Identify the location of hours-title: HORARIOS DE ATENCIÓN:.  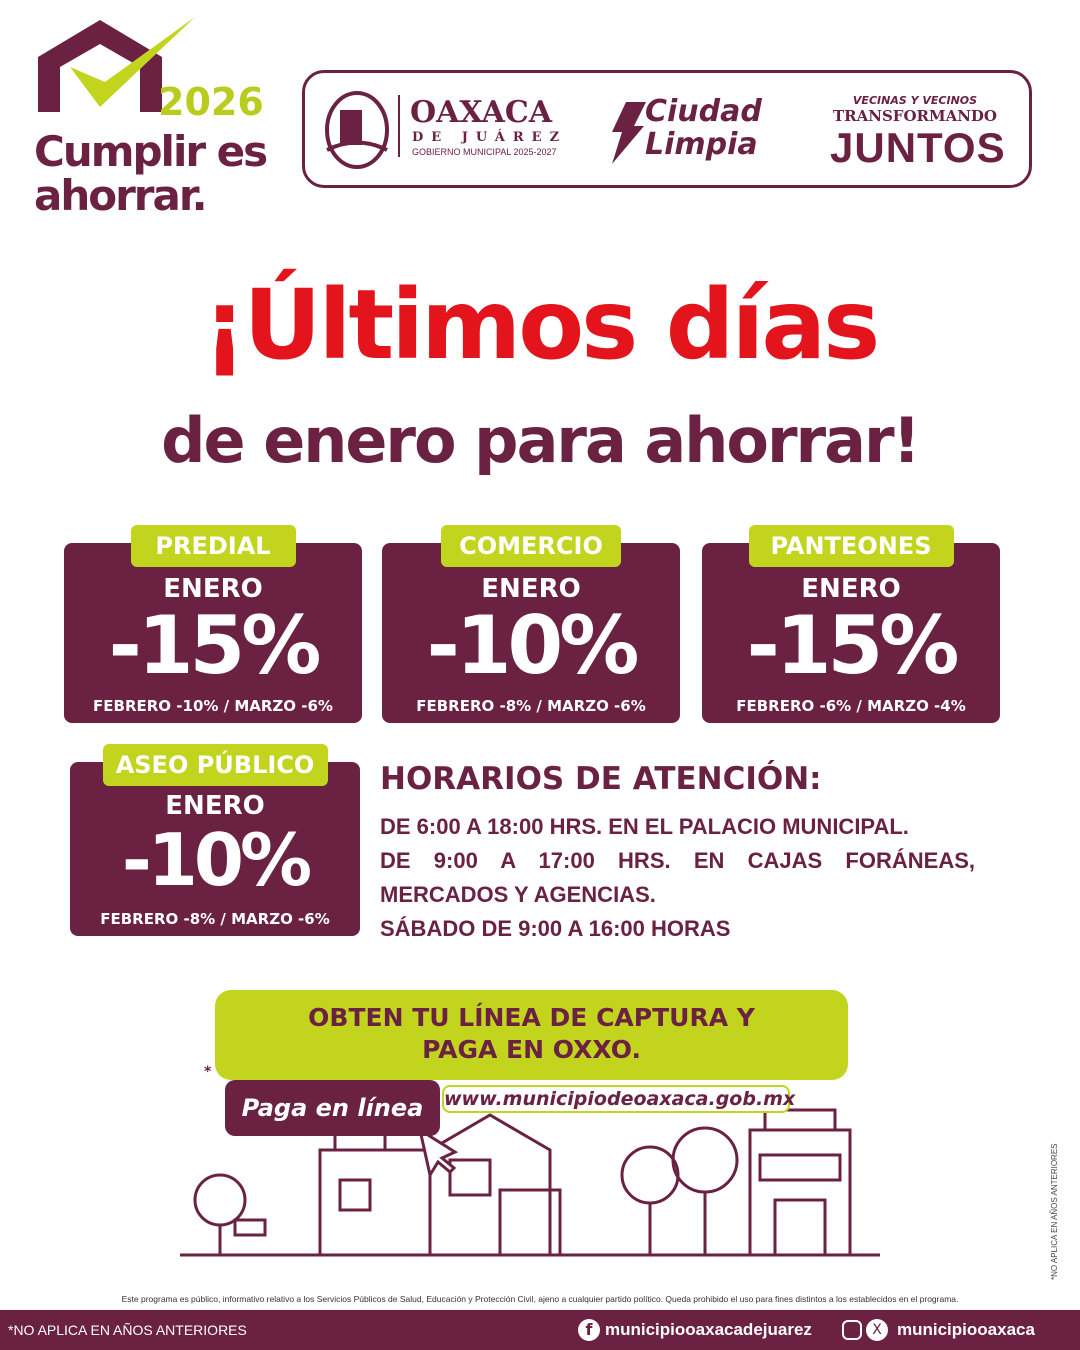
(601, 779).